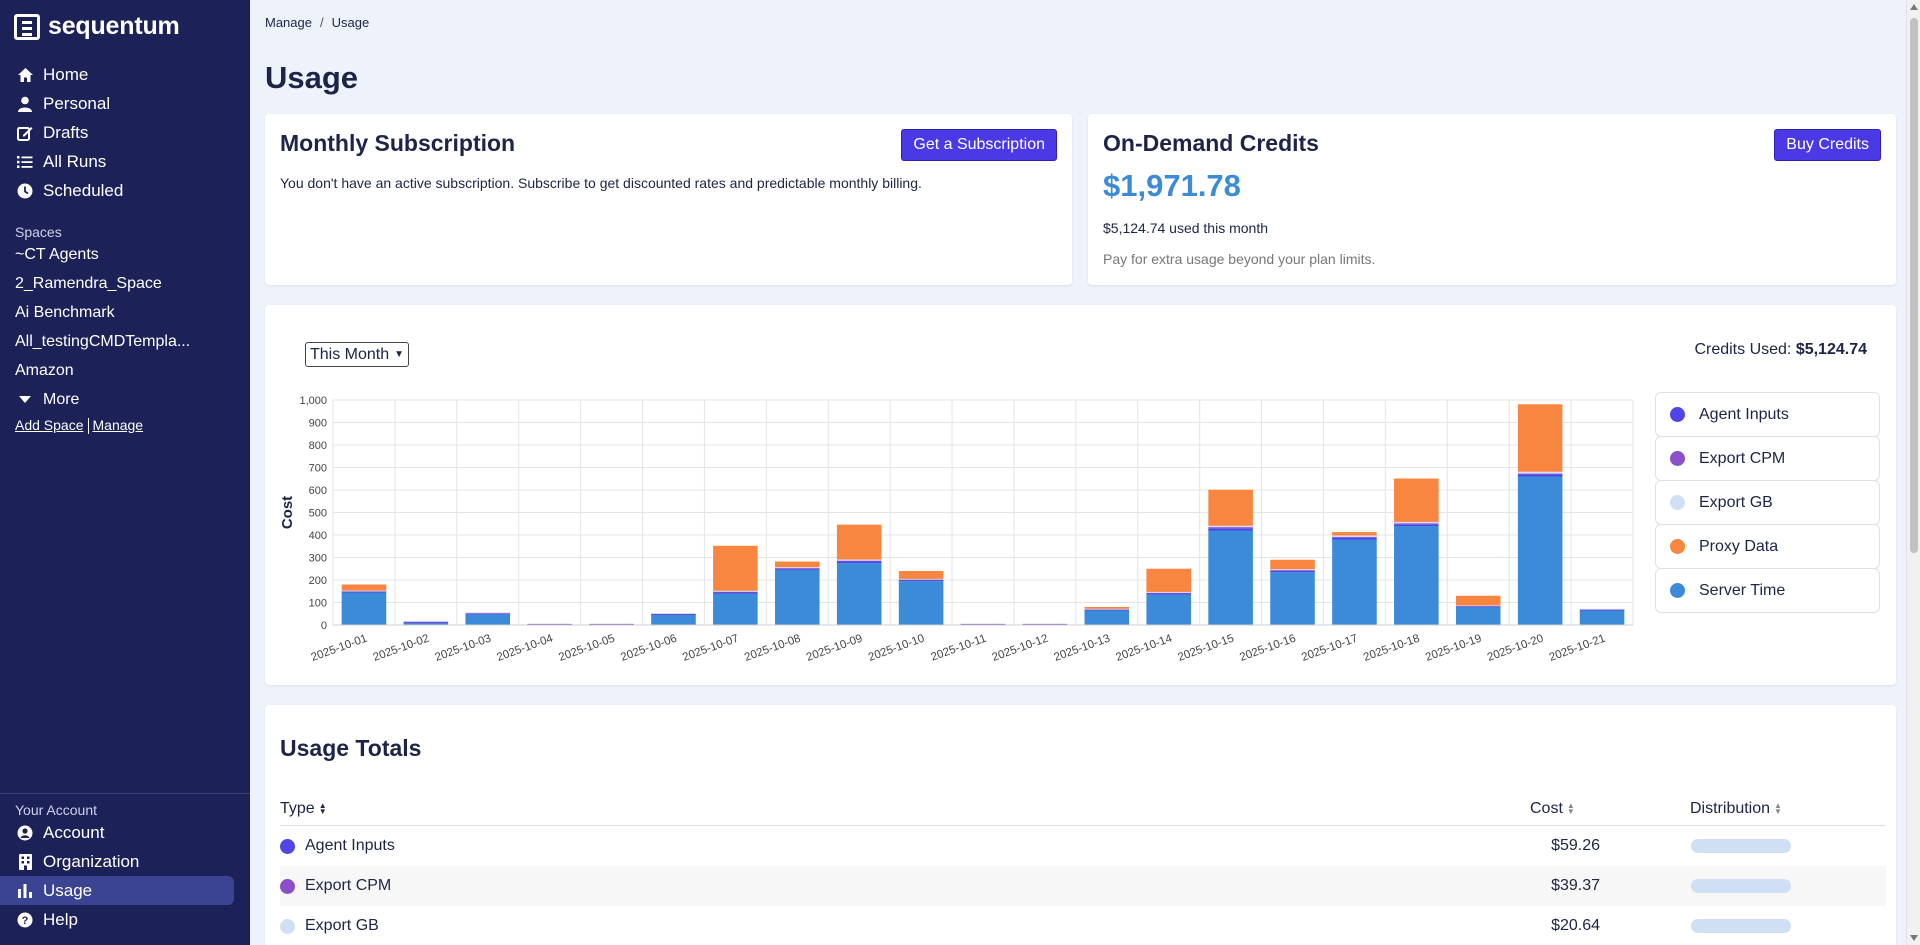 The width and height of the screenshot is (1920, 945). I want to click on cost-header: Cost ▲ ▼, so click(1552, 809).